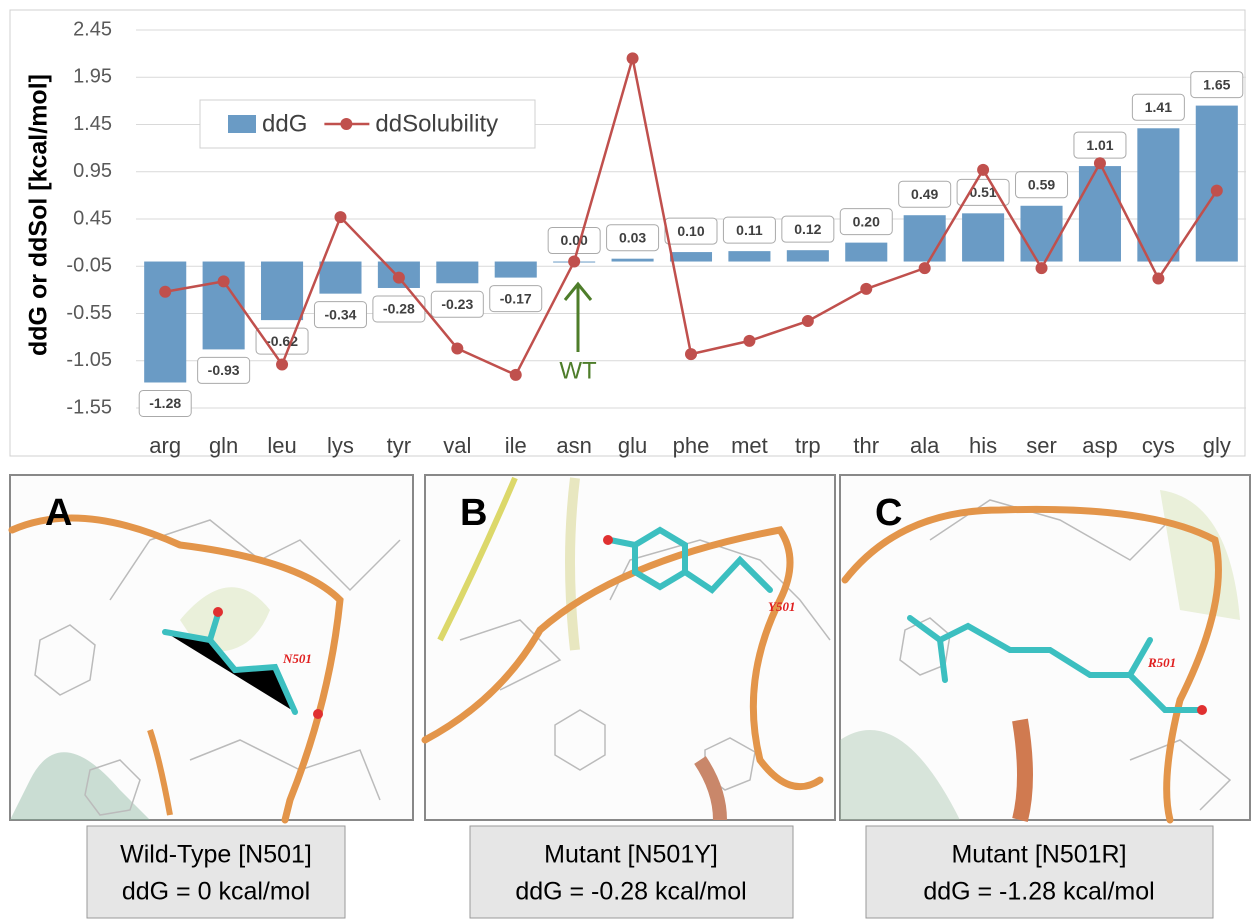  I want to click on panel-b: B Y501, so click(628, 647).